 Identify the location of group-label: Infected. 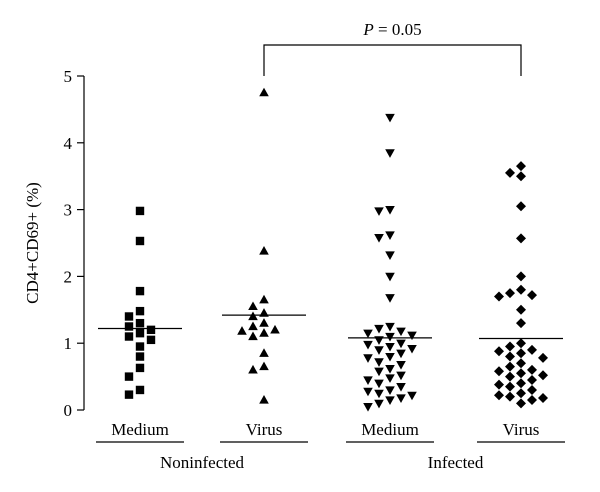
(456, 462).